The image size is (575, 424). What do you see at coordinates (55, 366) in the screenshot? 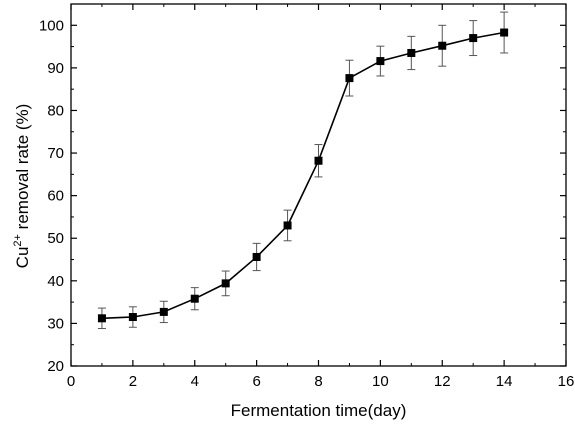
I see `y-tick-label-20: 20` at bounding box center [55, 366].